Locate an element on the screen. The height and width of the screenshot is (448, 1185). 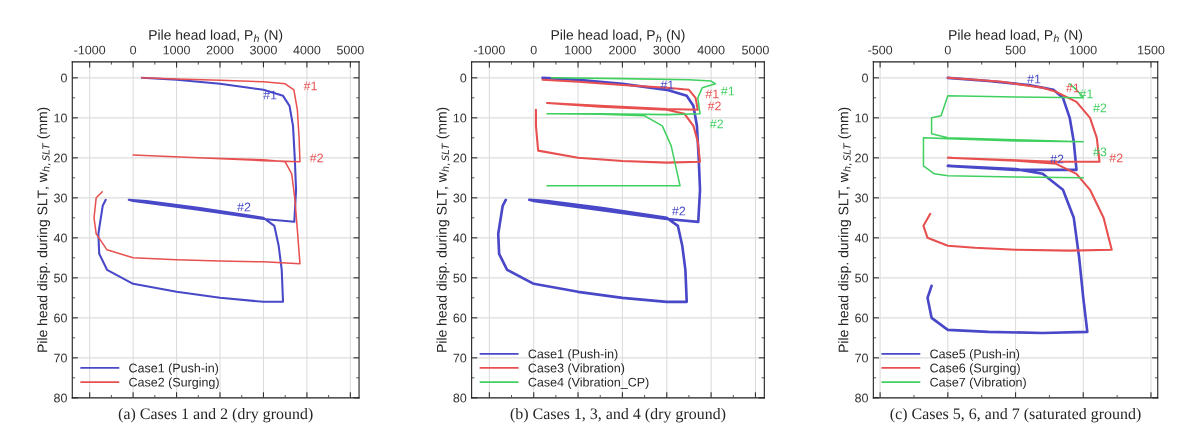
x-tick-label: -500 is located at coordinates (880, 50).